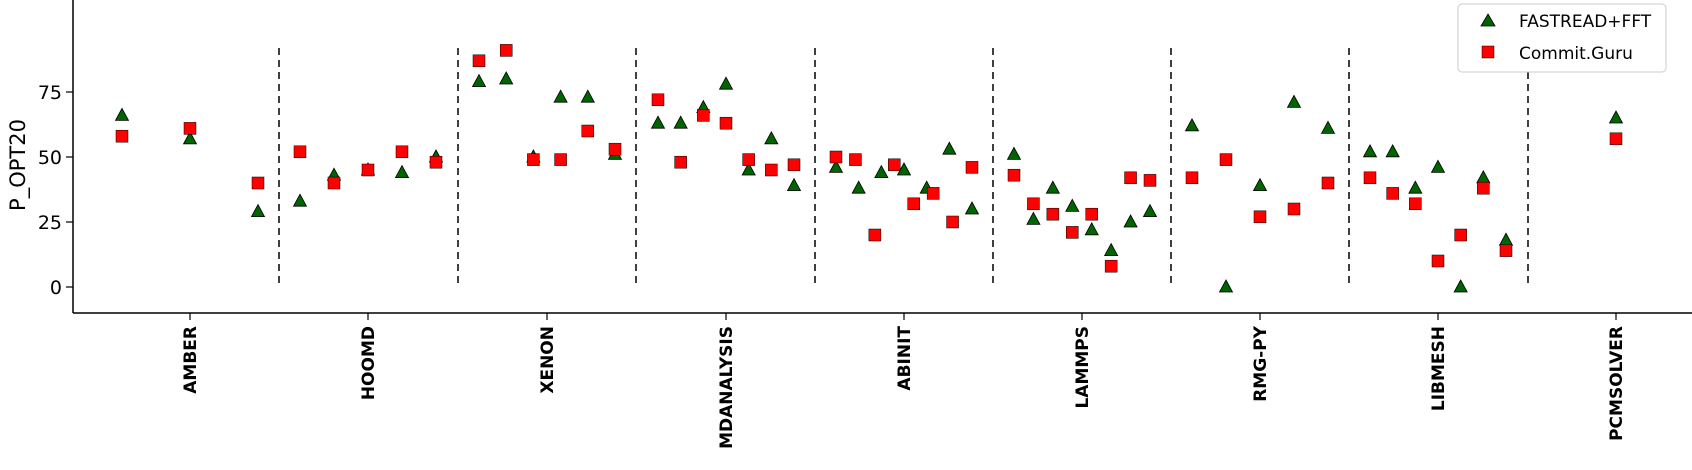 The height and width of the screenshot is (470, 1692). I want to click on category-label: ABINIT, so click(905, 358).